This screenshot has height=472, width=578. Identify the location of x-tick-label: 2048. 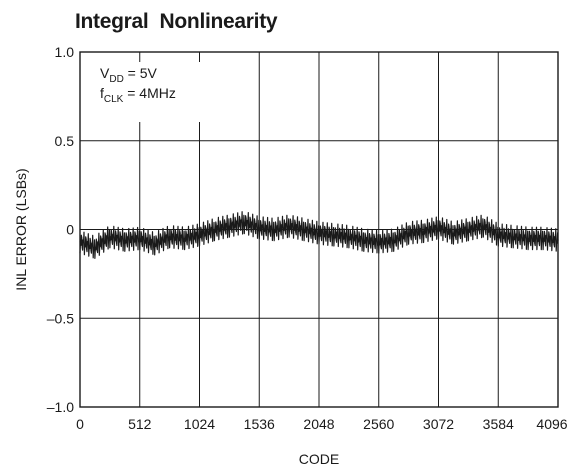
(318, 424).